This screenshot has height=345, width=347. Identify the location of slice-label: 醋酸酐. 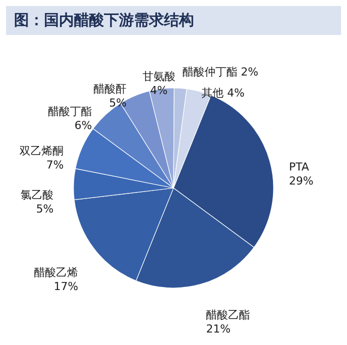
(110, 89).